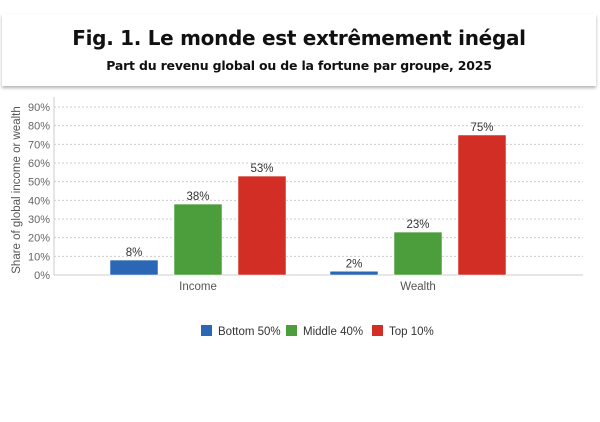 The image size is (600, 422). Describe the element at coordinates (299, 38) in the screenshot. I see `chart-title: Fig. 1. Le monde est extrêmement inégal` at that location.